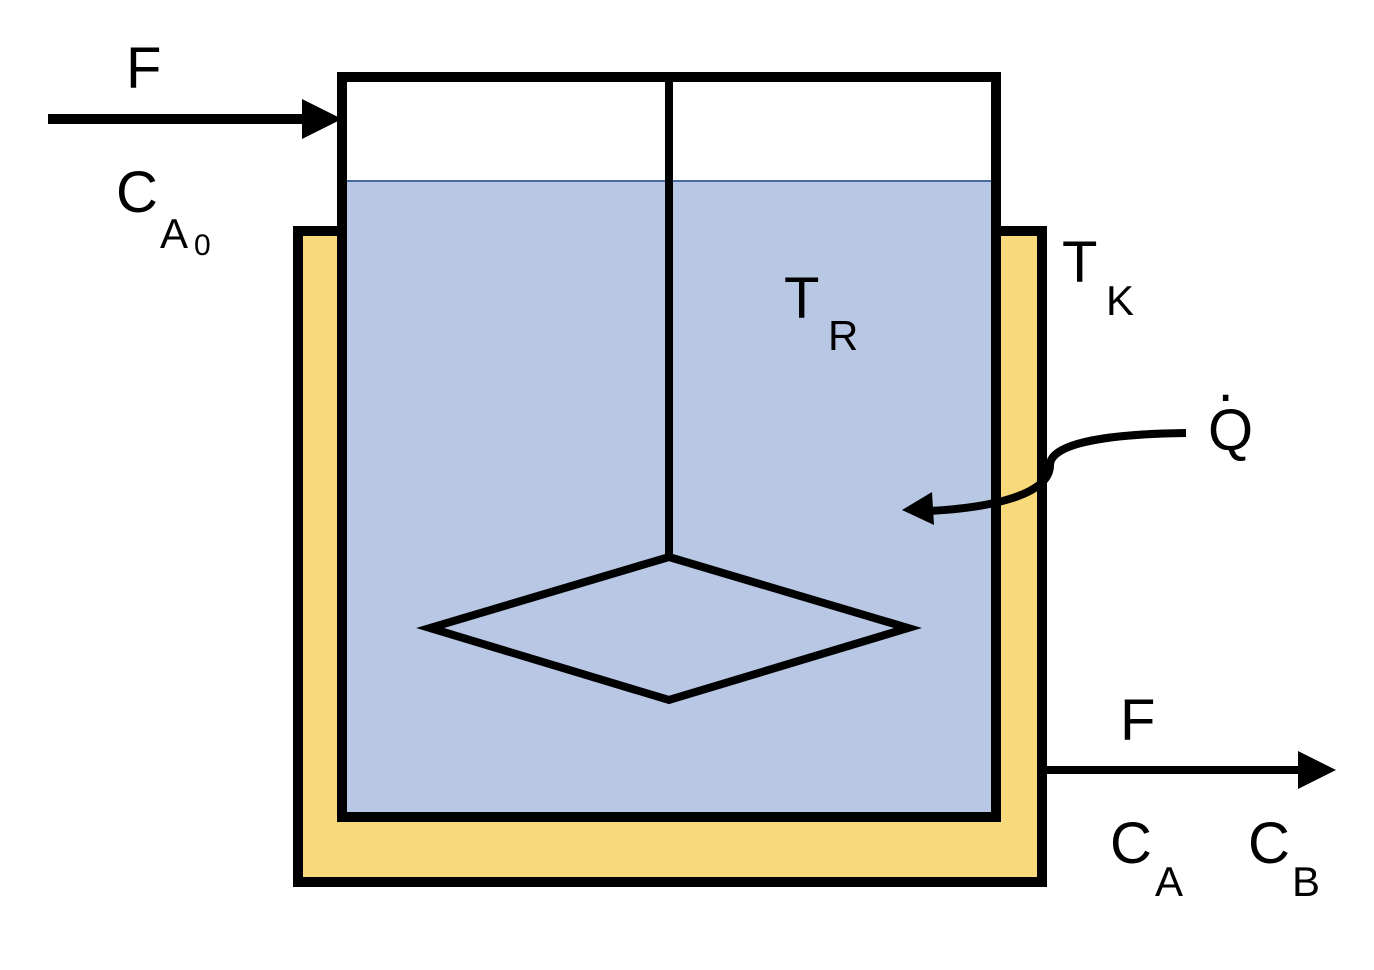  Describe the element at coordinates (1169, 881) in the screenshot. I see `outlet-concentration-a-subscript: A` at that location.